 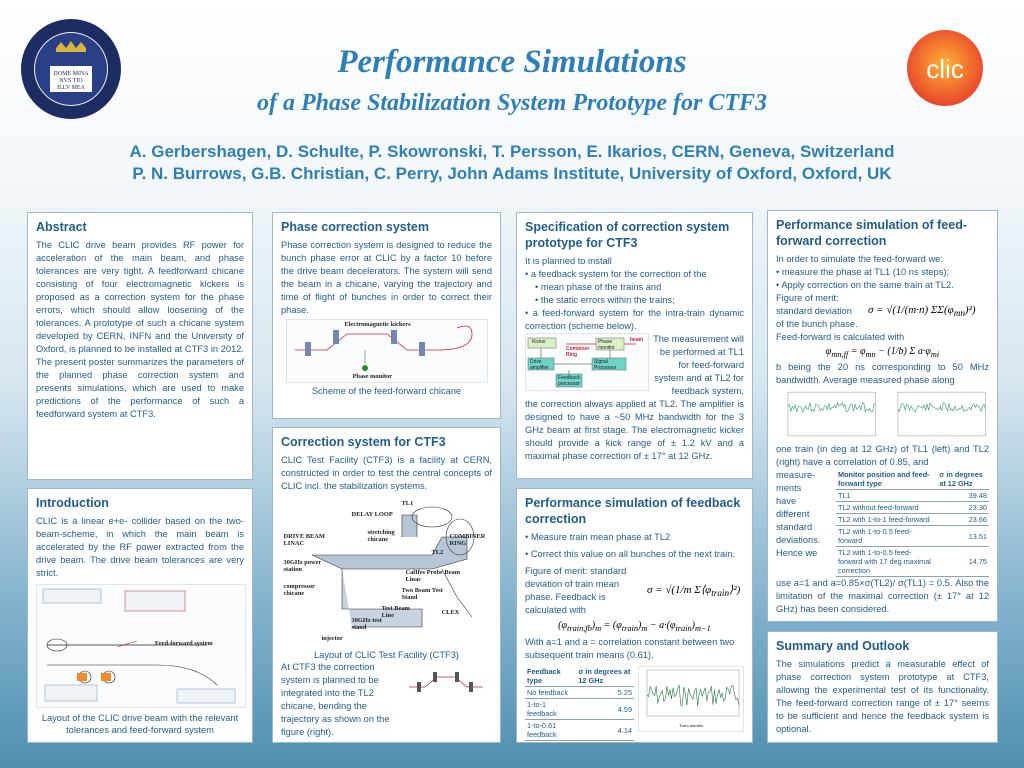 I want to click on ctf3-label-clex: CLEX, so click(x=450, y=612).